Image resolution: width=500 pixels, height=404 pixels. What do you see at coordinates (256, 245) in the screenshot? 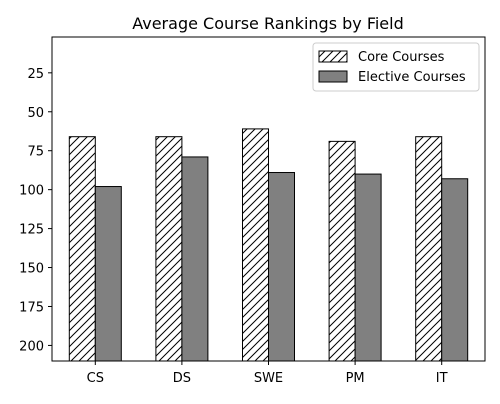
I see `bar-swe-core` at bounding box center [256, 245].